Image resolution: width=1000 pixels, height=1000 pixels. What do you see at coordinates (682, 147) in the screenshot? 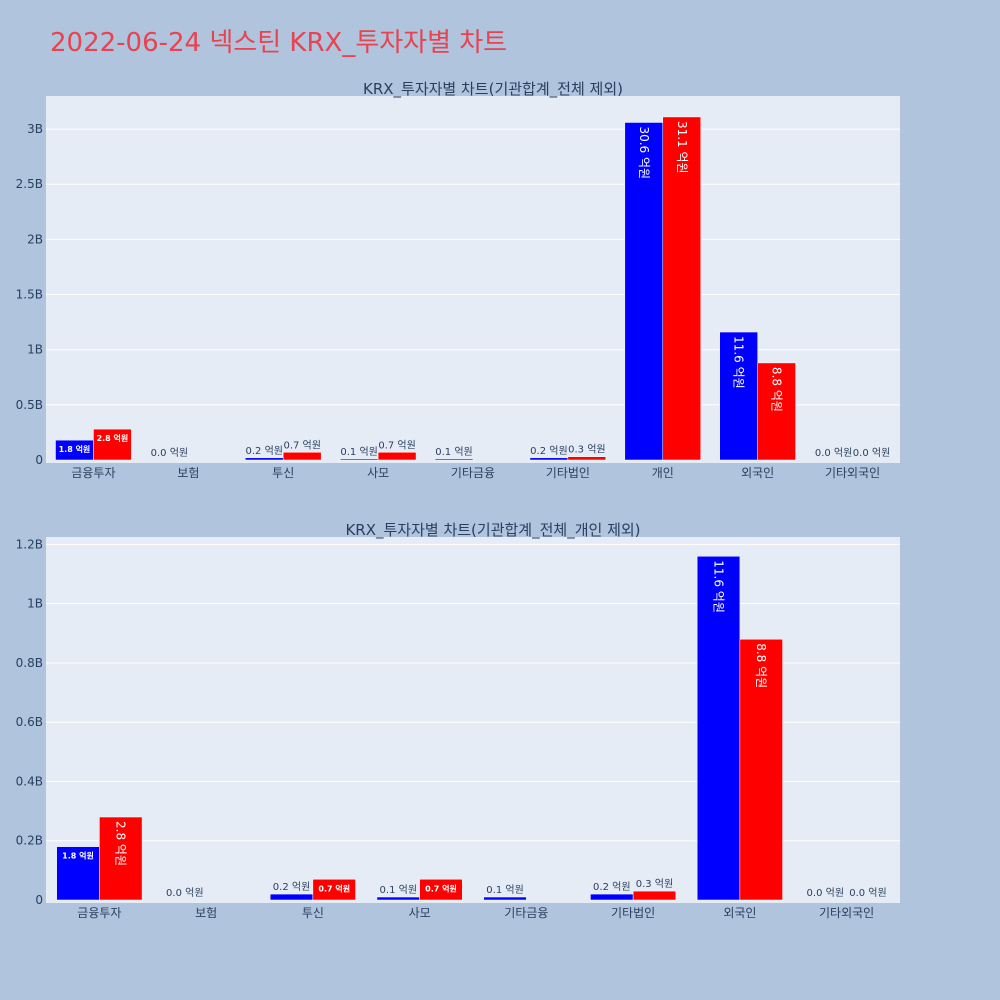
I see `data-label: 31.1 억원` at bounding box center [682, 147].